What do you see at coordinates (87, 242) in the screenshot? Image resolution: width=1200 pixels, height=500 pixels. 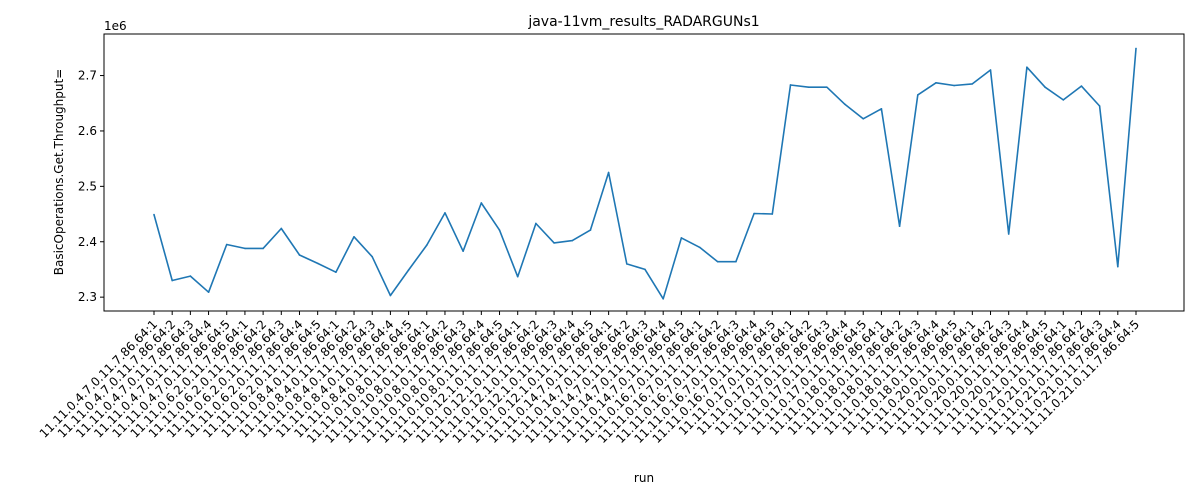 I see `y-tick-label: 2.4` at bounding box center [87, 242].